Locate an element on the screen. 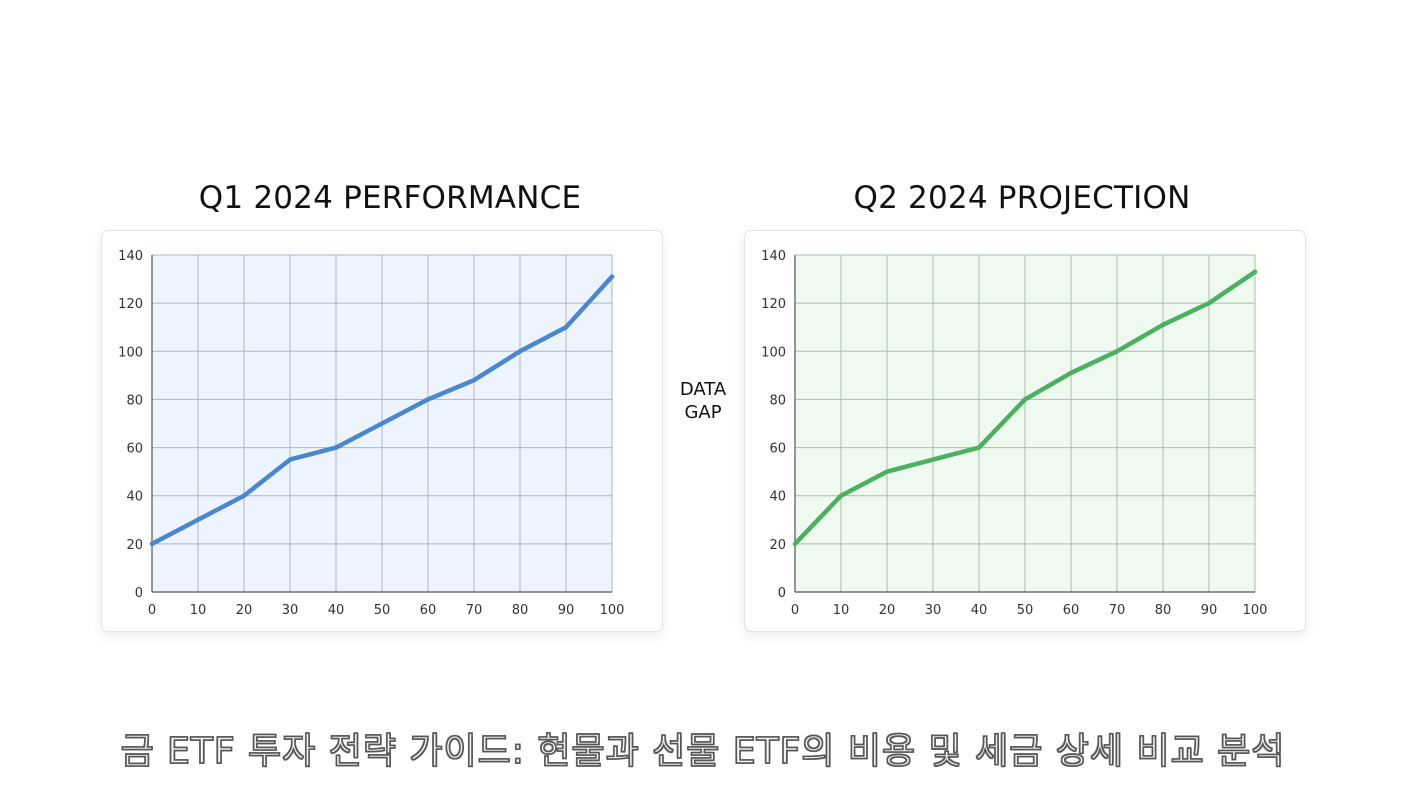  data-gap-line2: GAP is located at coordinates (703, 412).